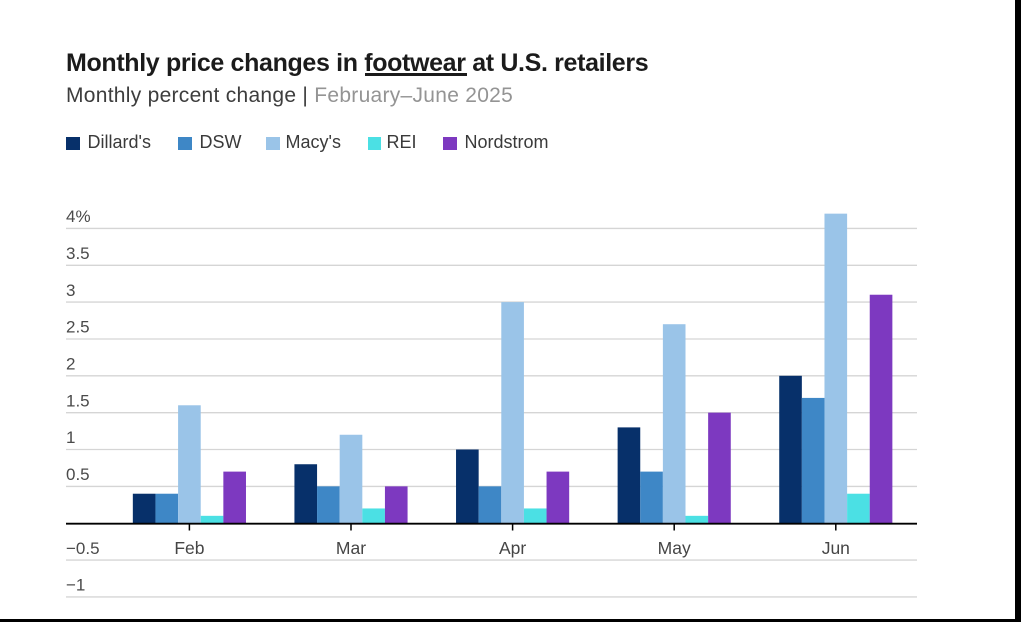 This screenshot has width=1021, height=622. I want to click on svg-text: 3.5, so click(78, 253).